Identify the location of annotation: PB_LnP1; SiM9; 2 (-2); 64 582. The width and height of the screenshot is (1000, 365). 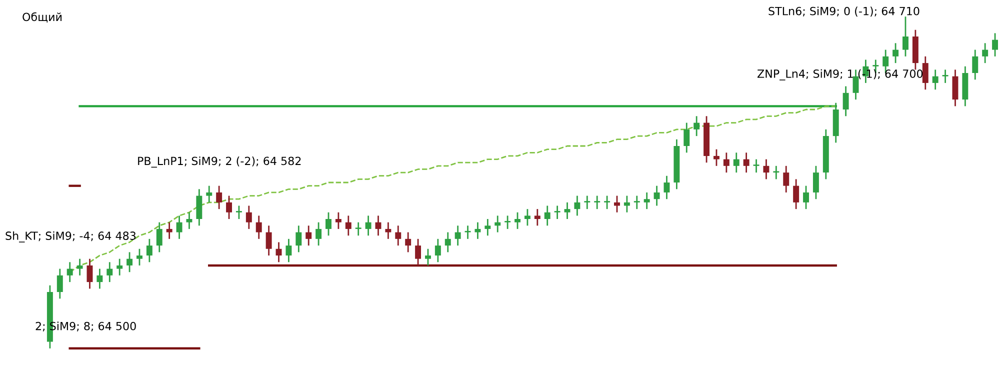
(219, 162).